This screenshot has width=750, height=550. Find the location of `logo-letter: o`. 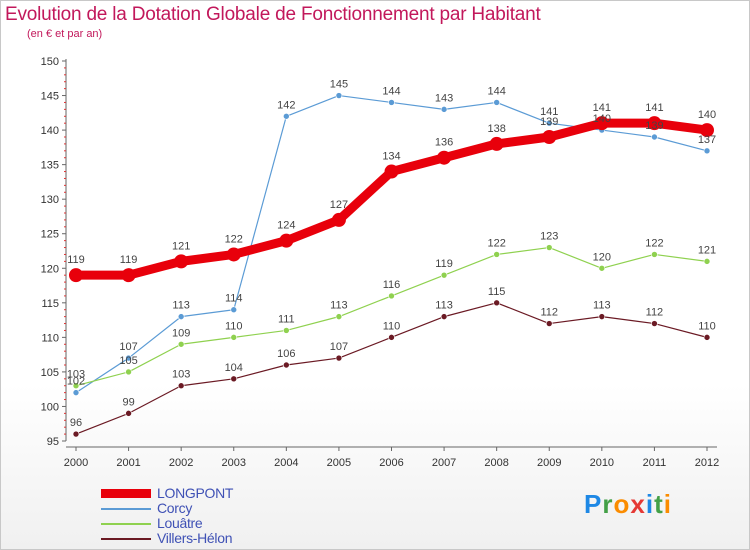

logo-letter: o is located at coordinates (622, 504).